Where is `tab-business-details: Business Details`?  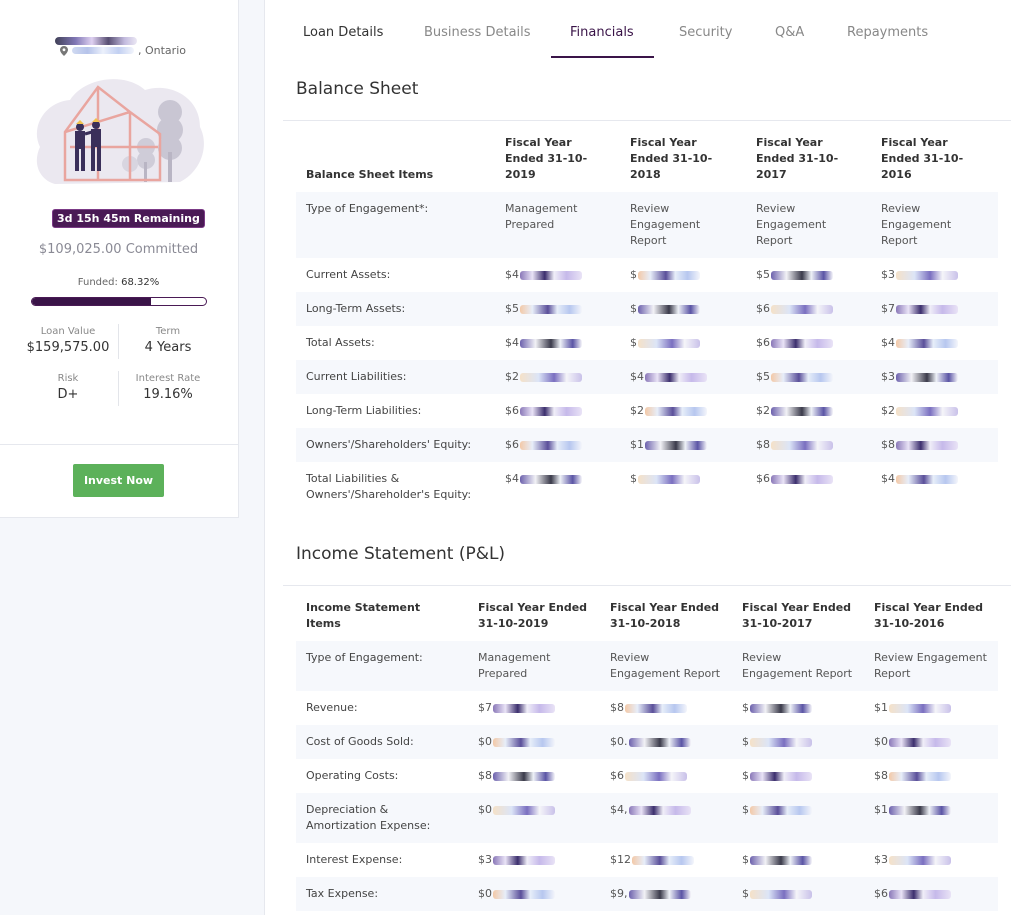 tab-business-details: Business Details is located at coordinates (477, 32).